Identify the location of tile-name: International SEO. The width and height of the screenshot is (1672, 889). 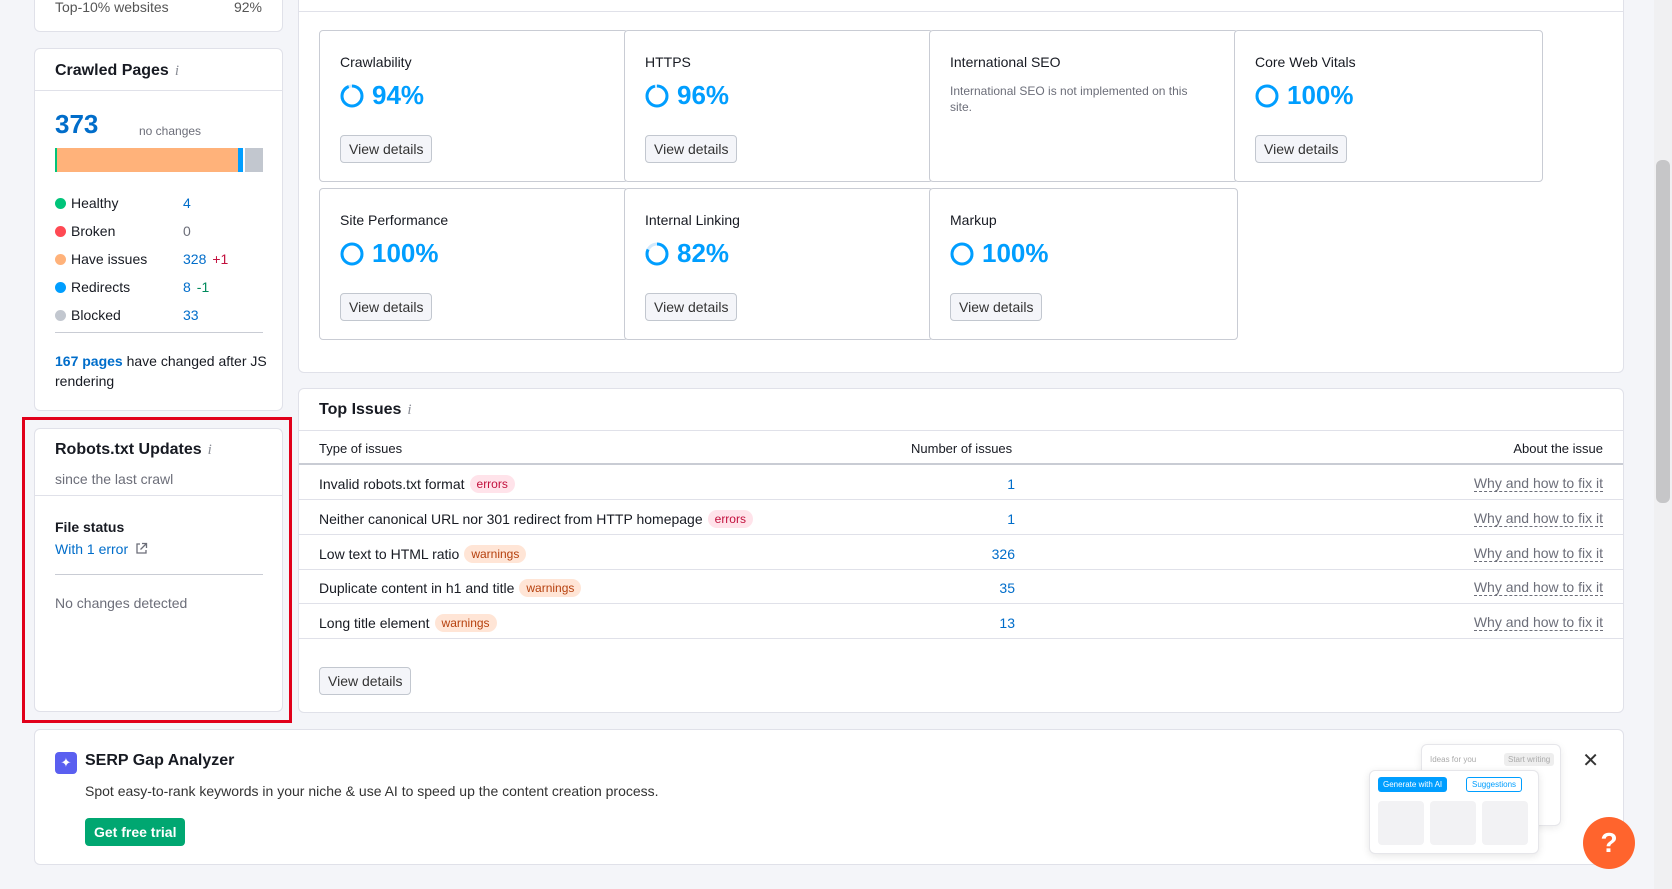
(1005, 62).